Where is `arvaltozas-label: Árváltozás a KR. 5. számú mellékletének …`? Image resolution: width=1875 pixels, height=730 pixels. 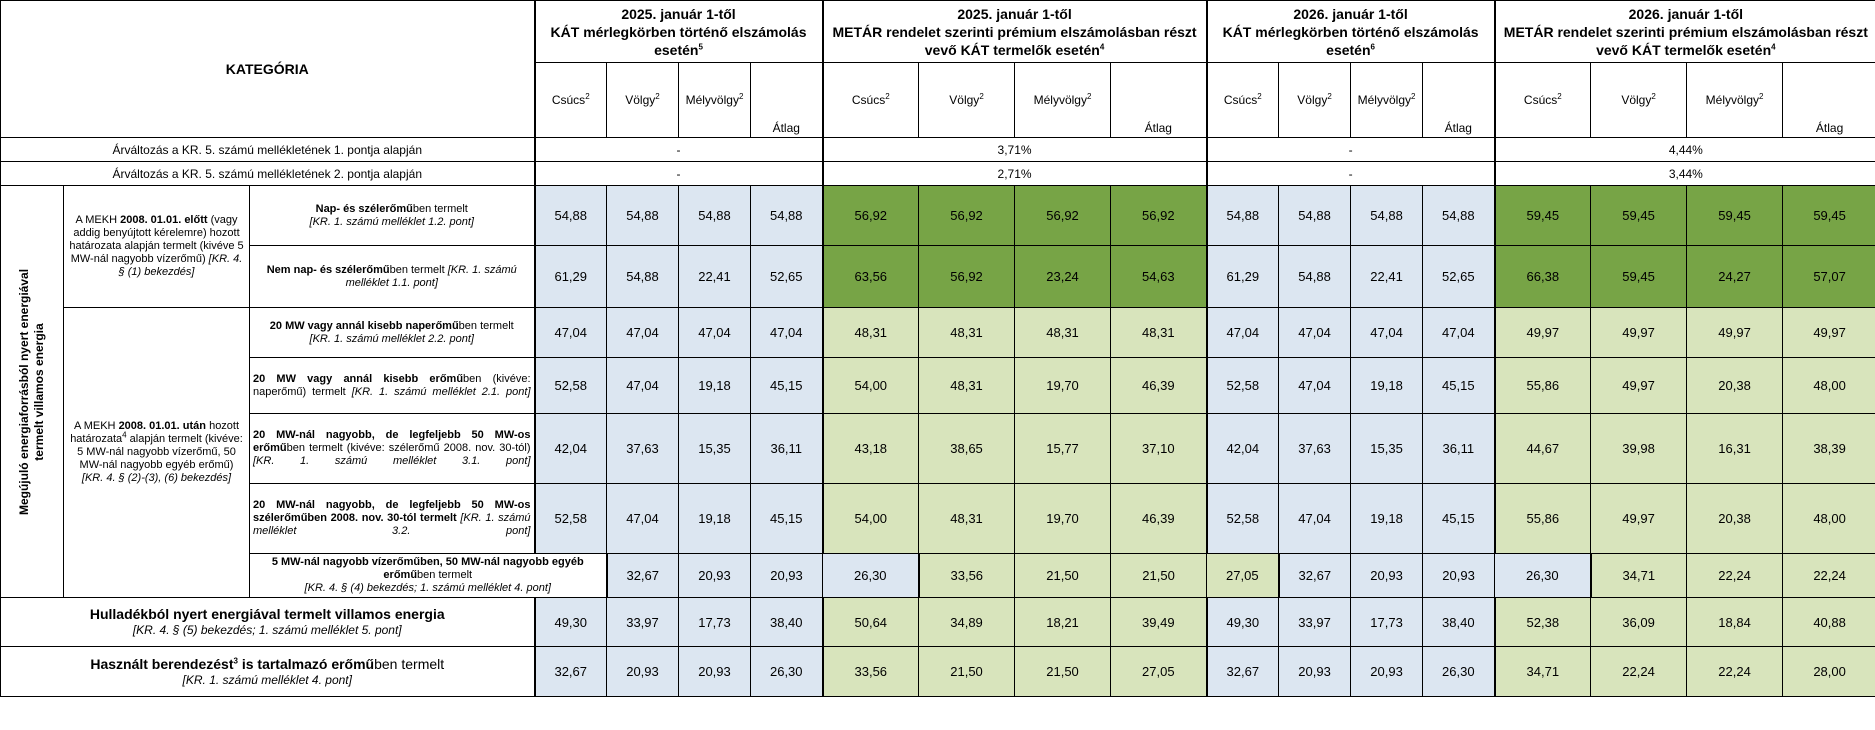 arvaltozas-label: Árváltozás a KR. 5. számú mellékletének … is located at coordinates (267, 149).